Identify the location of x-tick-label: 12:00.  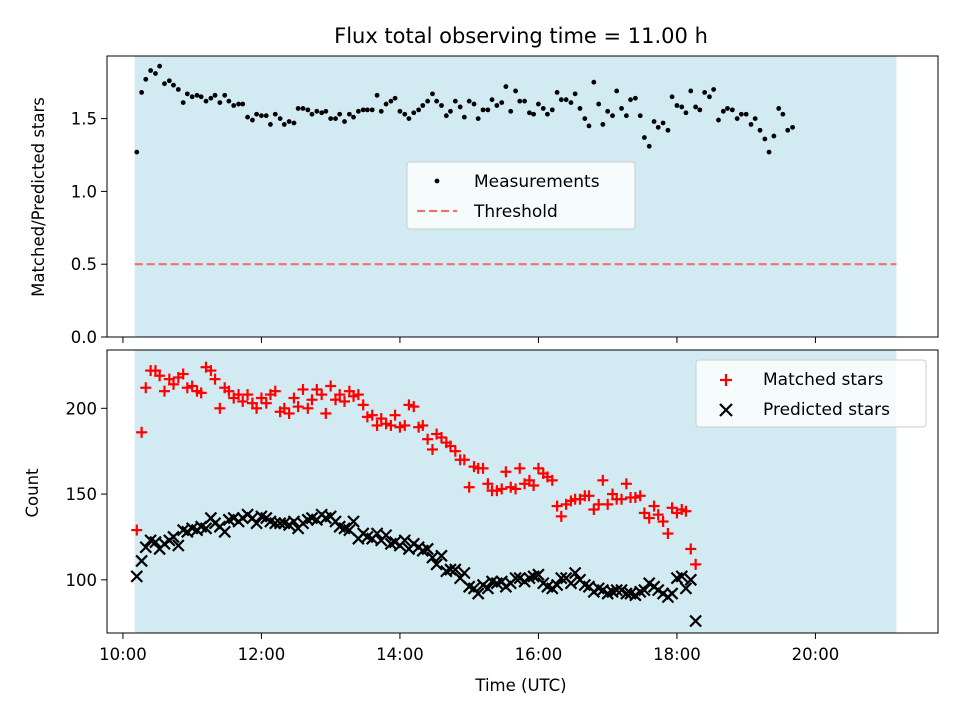
(262, 654).